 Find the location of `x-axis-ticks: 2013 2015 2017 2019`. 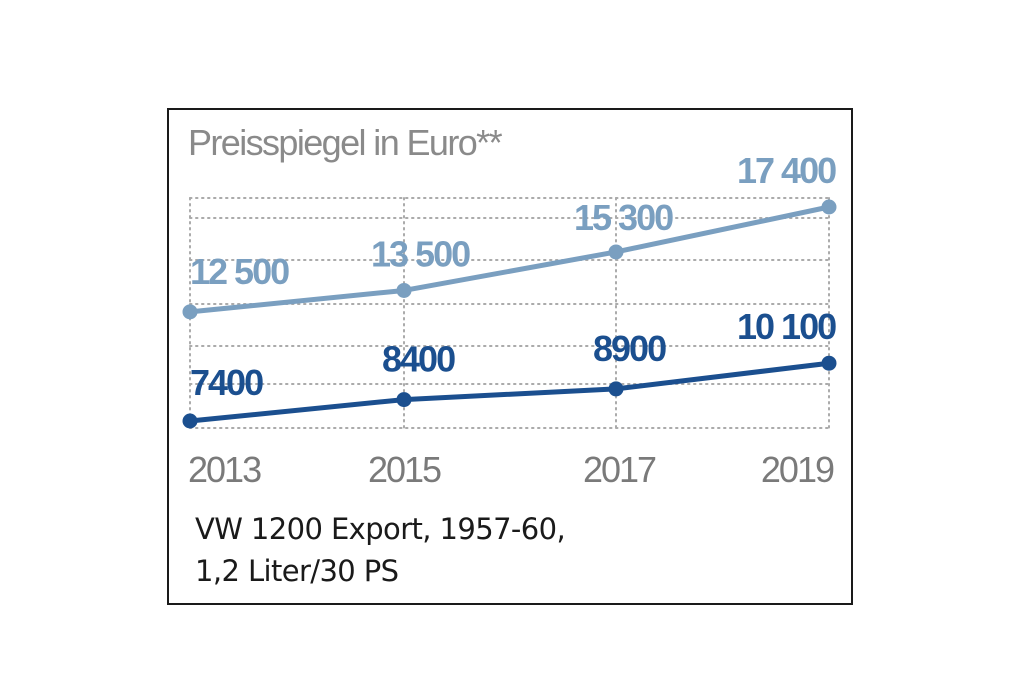

x-axis-ticks: 2013 2015 2017 2019 is located at coordinates (512, 469).